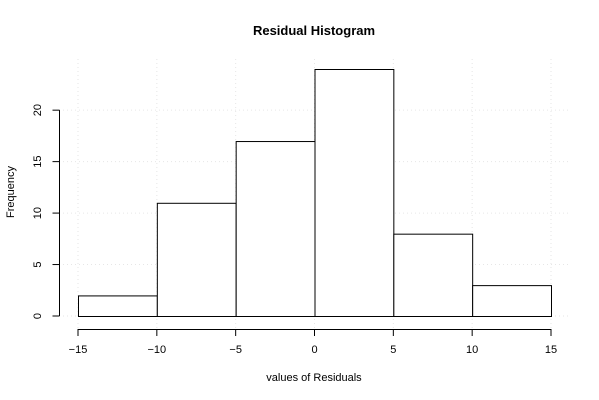  Describe the element at coordinates (235, 350) in the screenshot. I see `x-tick-label: −5` at that location.